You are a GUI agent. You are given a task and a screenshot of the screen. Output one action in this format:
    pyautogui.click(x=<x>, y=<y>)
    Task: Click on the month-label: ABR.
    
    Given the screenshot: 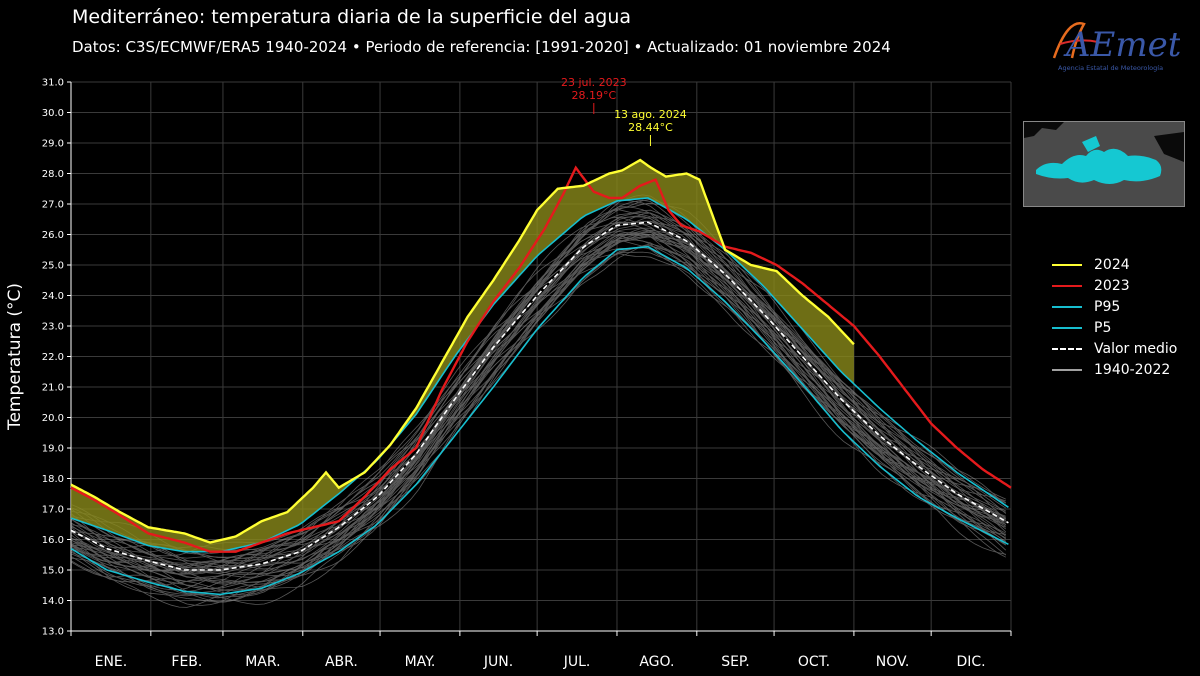 What is the action you would take?
    pyautogui.click(x=341, y=662)
    